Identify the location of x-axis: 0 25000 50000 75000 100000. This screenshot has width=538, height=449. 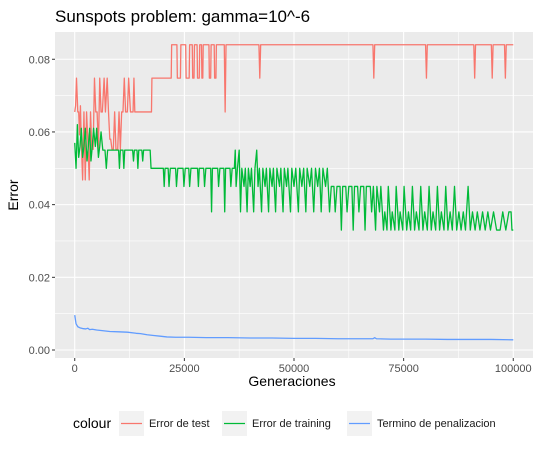
(302, 366).